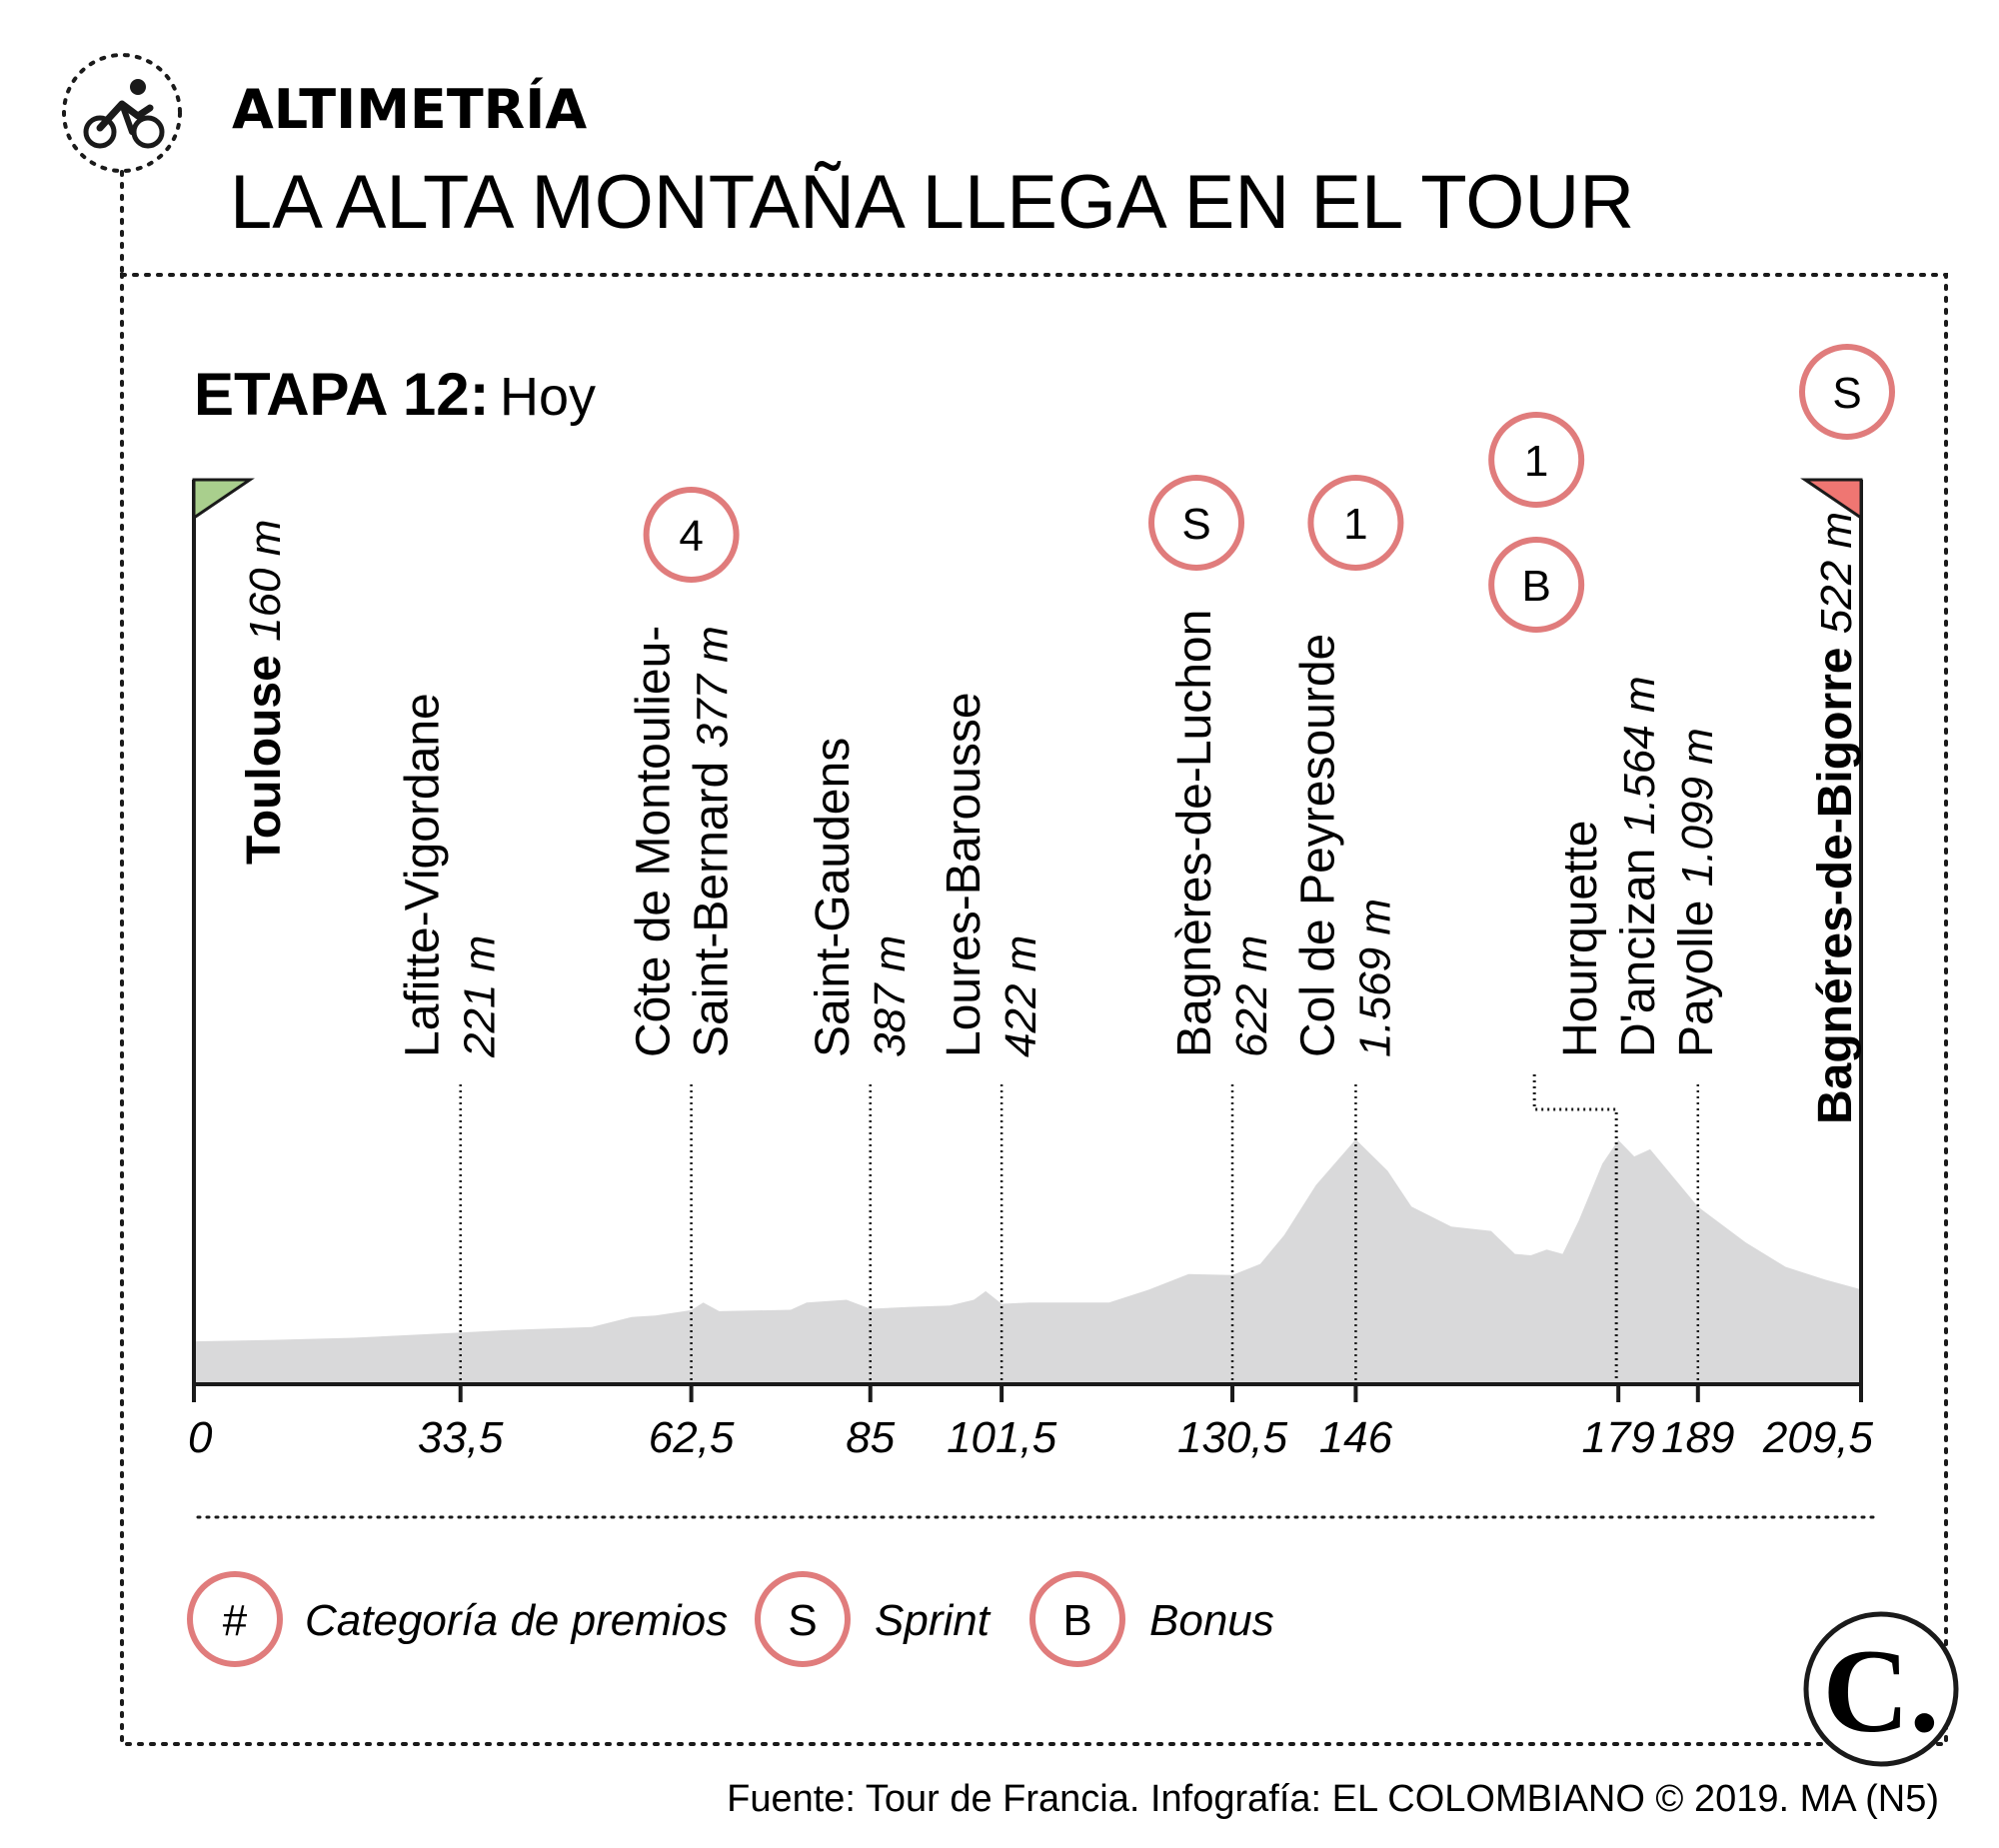 This screenshot has width=1999, height=1848. I want to click on legend-badge: #, so click(235, 1619).